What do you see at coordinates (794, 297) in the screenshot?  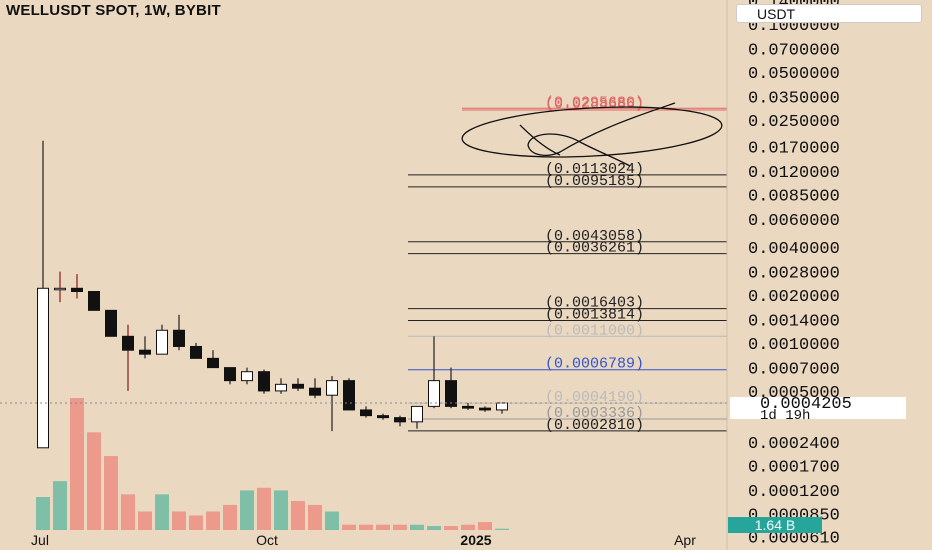 I see `price-tick-label: 0.0020000` at bounding box center [794, 297].